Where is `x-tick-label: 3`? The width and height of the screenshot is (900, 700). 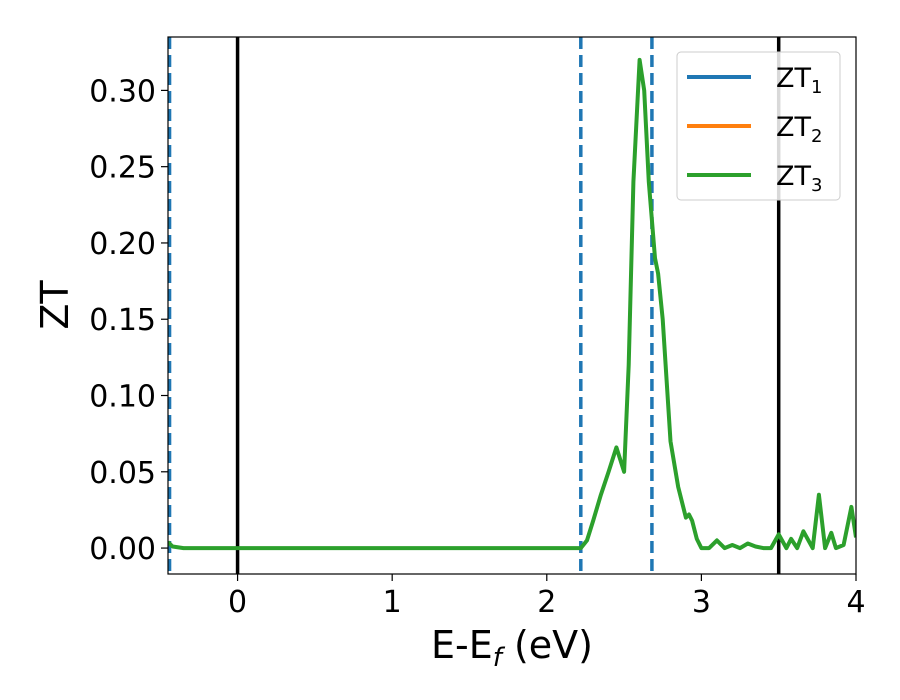
x-tick-label: 3 is located at coordinates (701, 602).